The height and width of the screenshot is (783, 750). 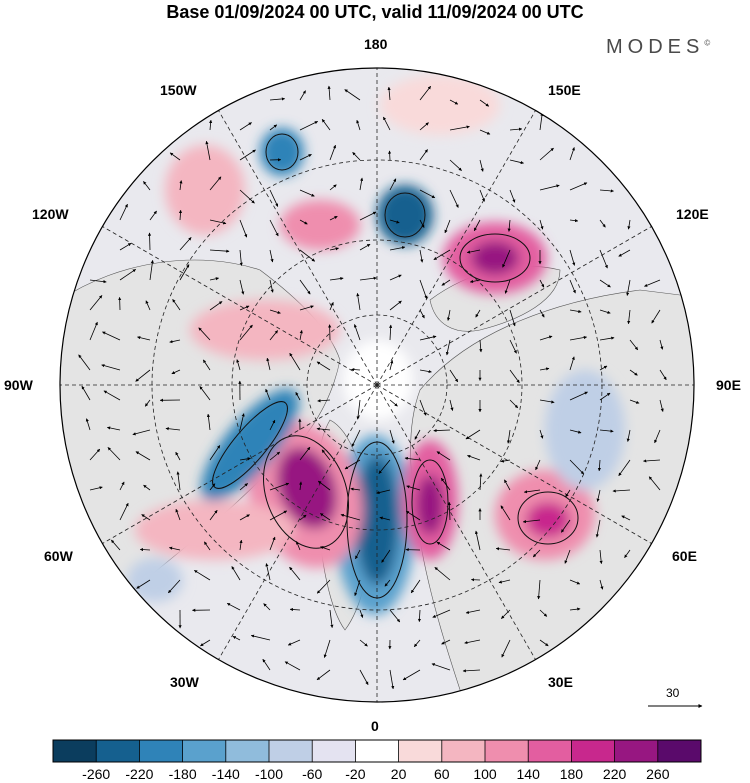 What do you see at coordinates (560, 682) in the screenshot?
I see `lon-label-30e: 30E` at bounding box center [560, 682].